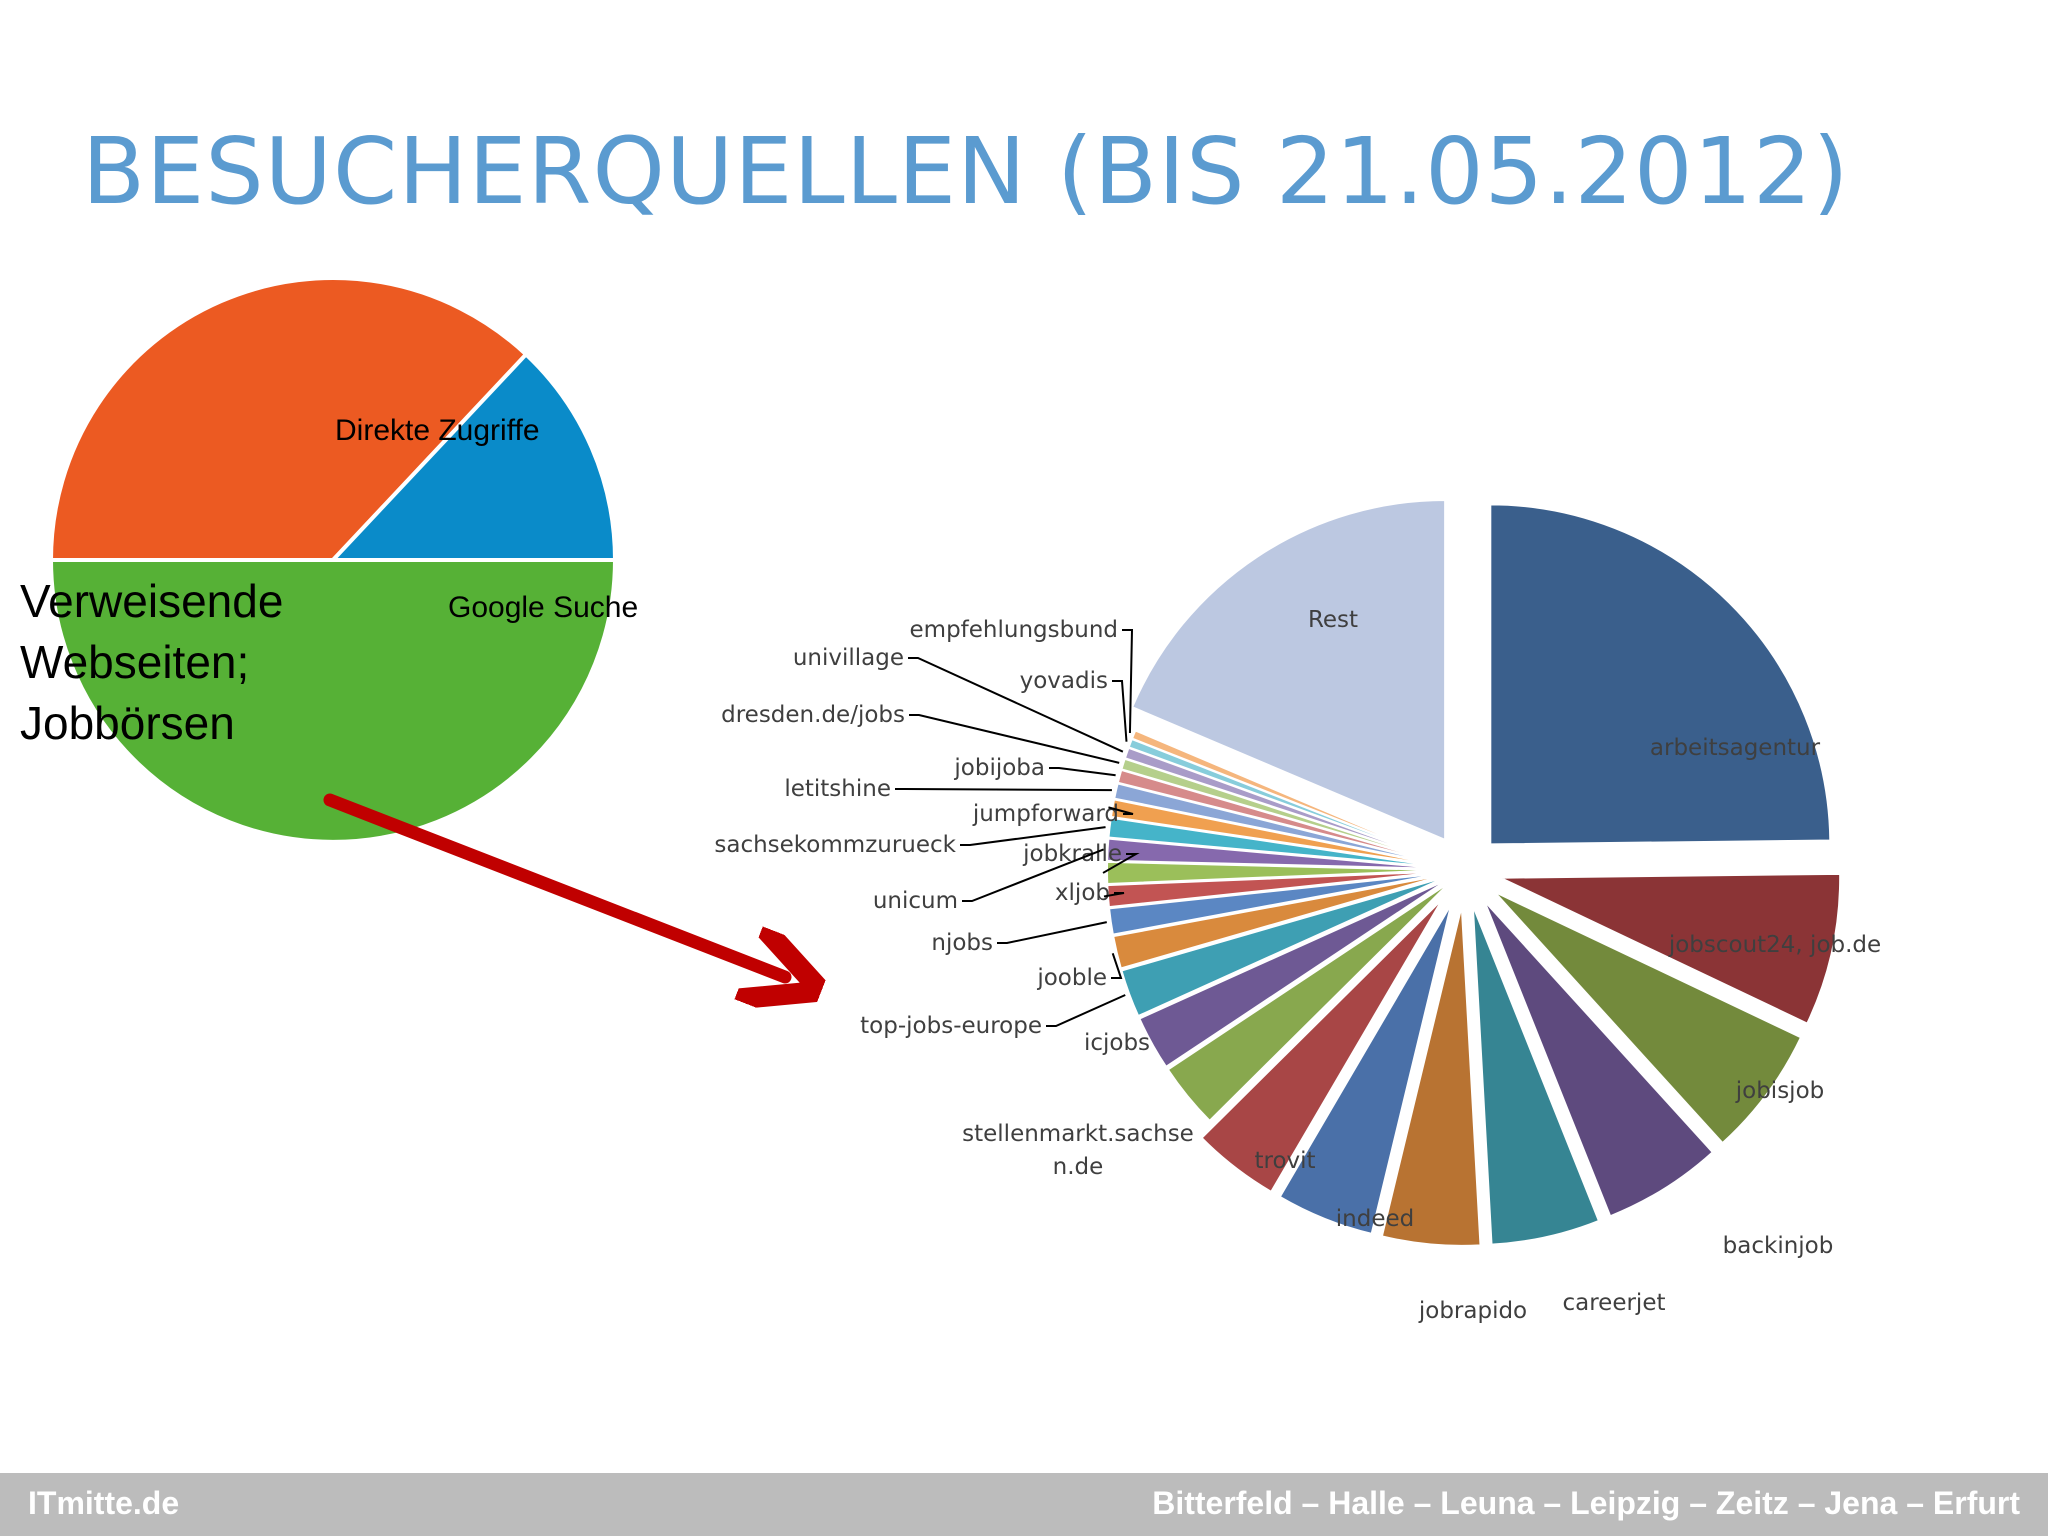 This screenshot has height=1536, width=2048. I want to click on leader-line-jobijoba, so click(1082, 772).